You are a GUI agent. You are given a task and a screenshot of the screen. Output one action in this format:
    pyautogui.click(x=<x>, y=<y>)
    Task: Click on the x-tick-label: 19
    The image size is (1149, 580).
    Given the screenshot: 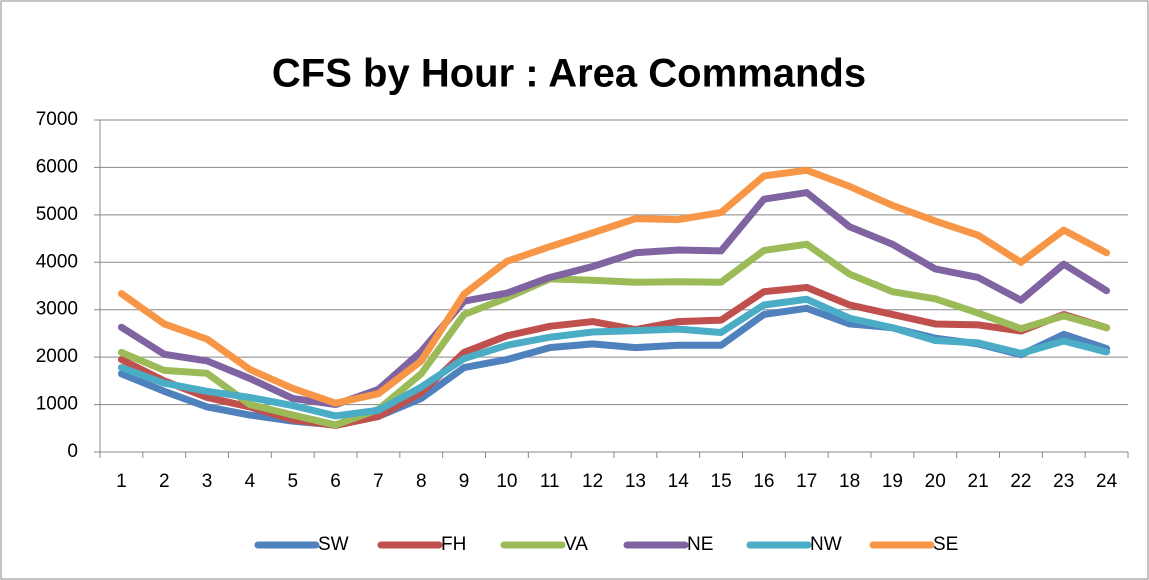 What is the action you would take?
    pyautogui.click(x=892, y=481)
    